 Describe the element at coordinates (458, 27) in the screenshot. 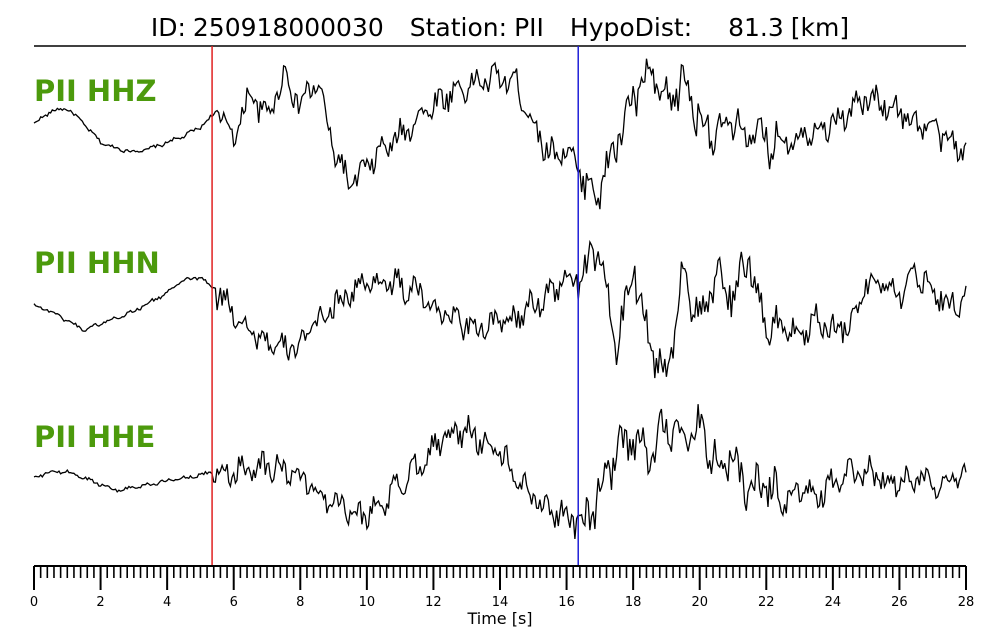

I see `station-label: Station:` at that location.